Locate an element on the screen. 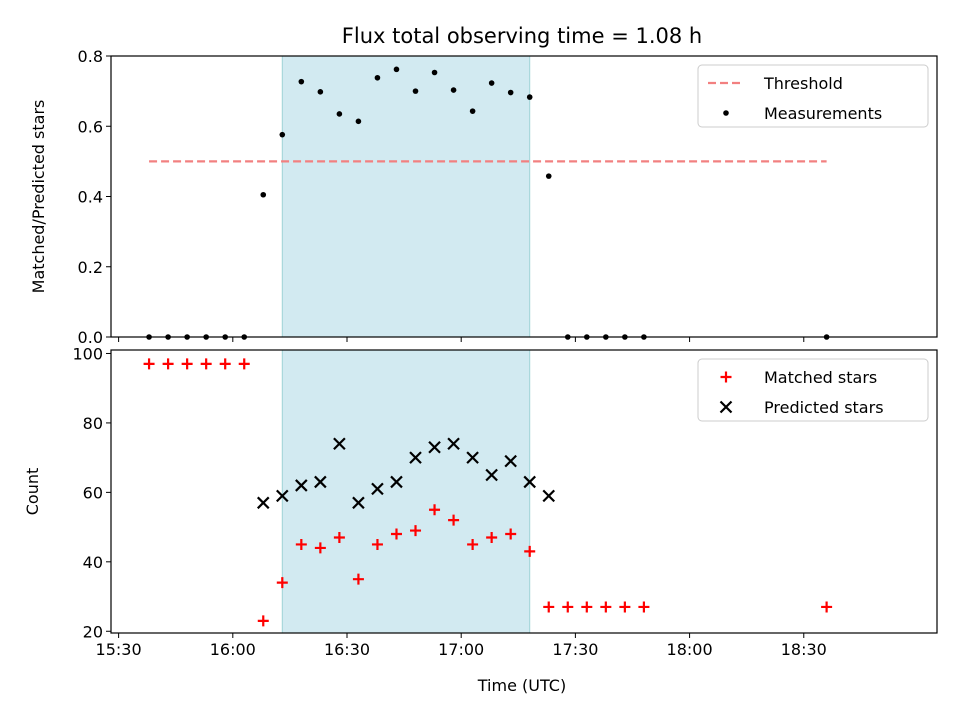  x-tick-label: 18:30 is located at coordinates (804, 649).